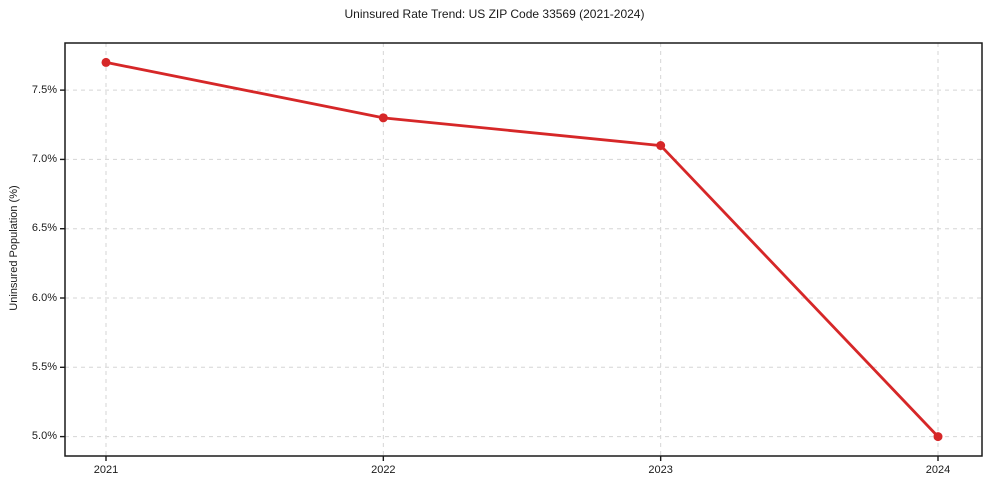 This screenshot has width=989, height=490. Describe the element at coordinates (44, 89) in the screenshot. I see `y-tick-label: 7.5%` at that location.